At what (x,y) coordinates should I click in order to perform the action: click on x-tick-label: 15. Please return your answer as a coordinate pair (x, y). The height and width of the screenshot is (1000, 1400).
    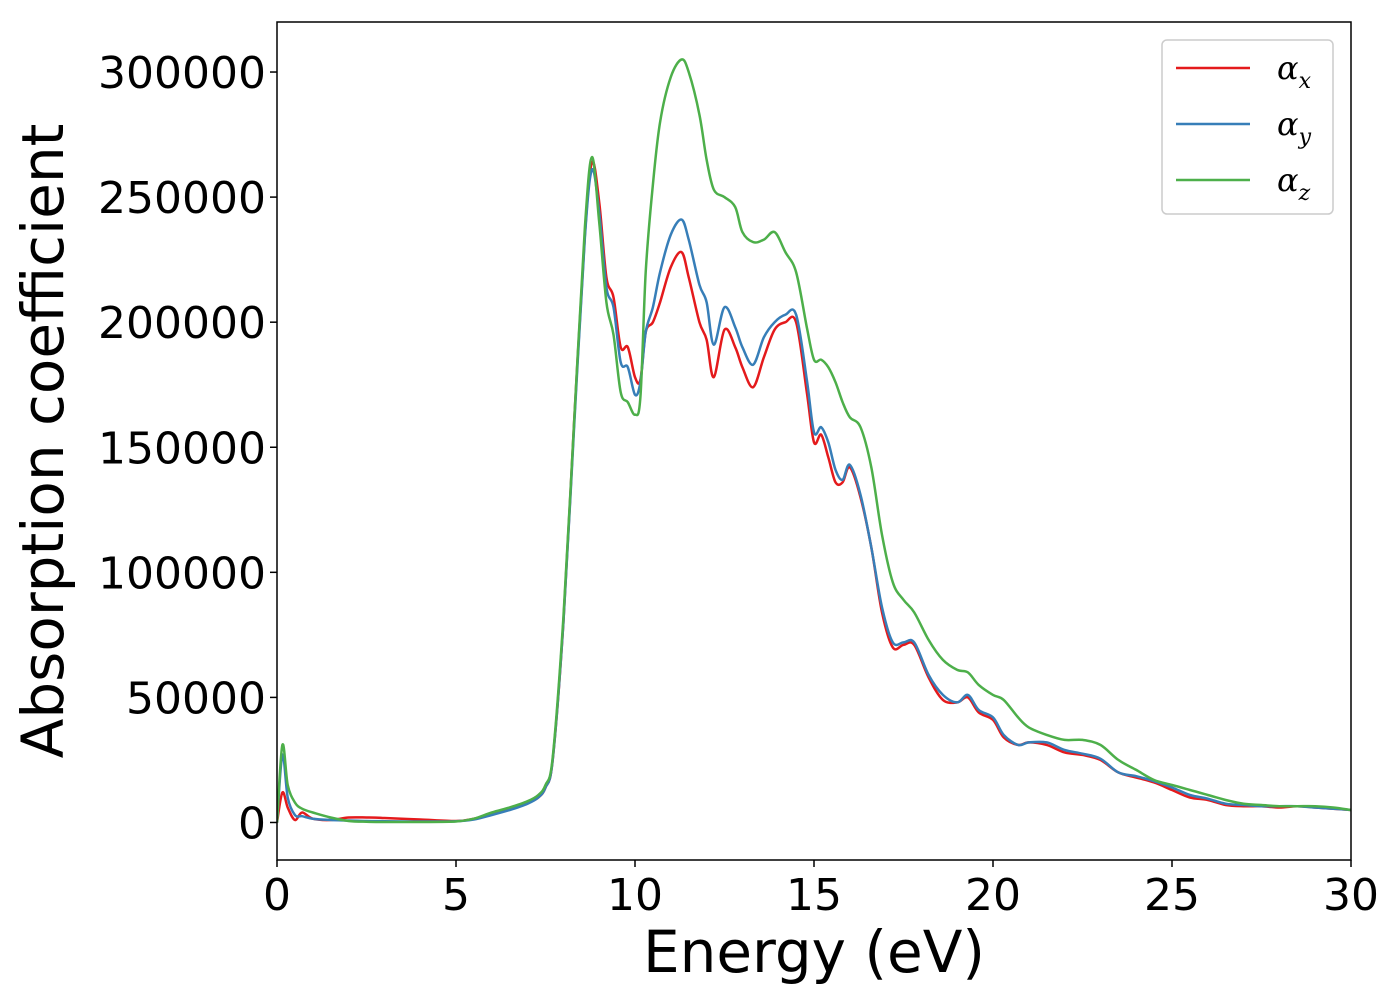
    Looking at the image, I should click on (814, 895).